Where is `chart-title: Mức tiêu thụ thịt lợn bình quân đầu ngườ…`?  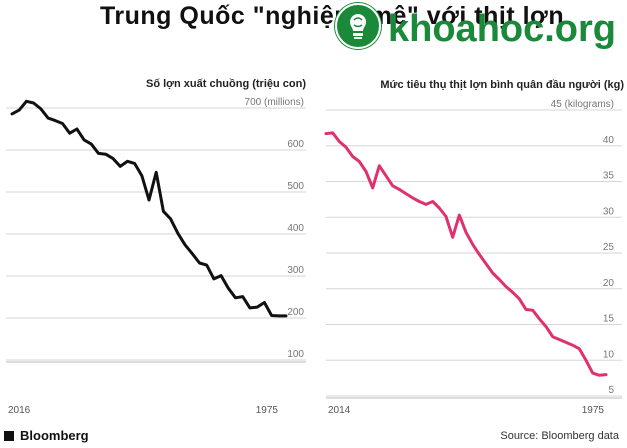
chart-title: Mức tiêu thụ thịt lợn bình quân đầu ngườ… is located at coordinates (502, 85).